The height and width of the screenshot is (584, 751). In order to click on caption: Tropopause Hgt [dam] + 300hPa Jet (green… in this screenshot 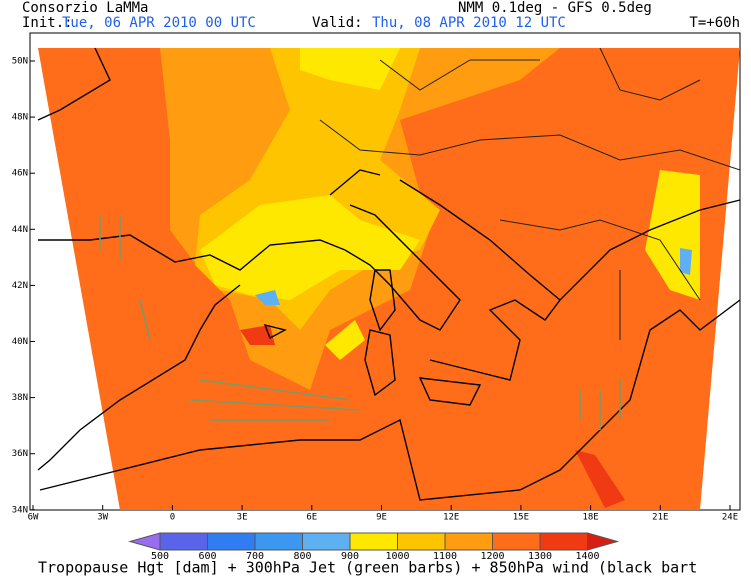, I will do `click(367, 568)`.